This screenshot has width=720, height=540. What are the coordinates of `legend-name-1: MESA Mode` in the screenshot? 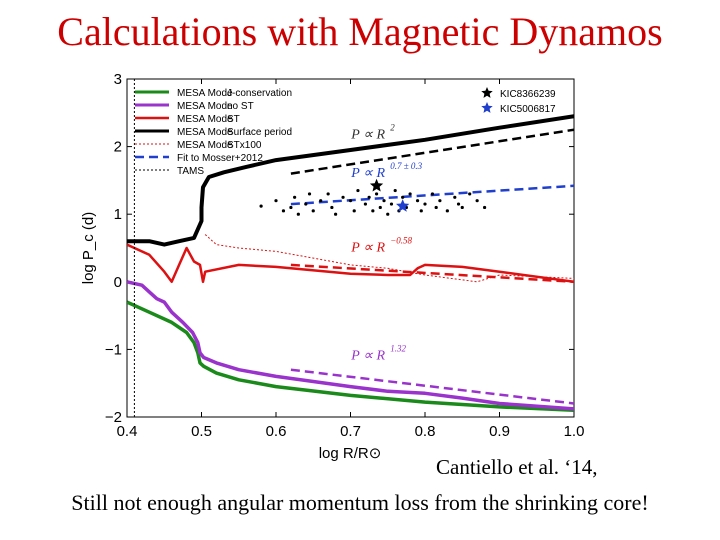 It's located at (205, 93).